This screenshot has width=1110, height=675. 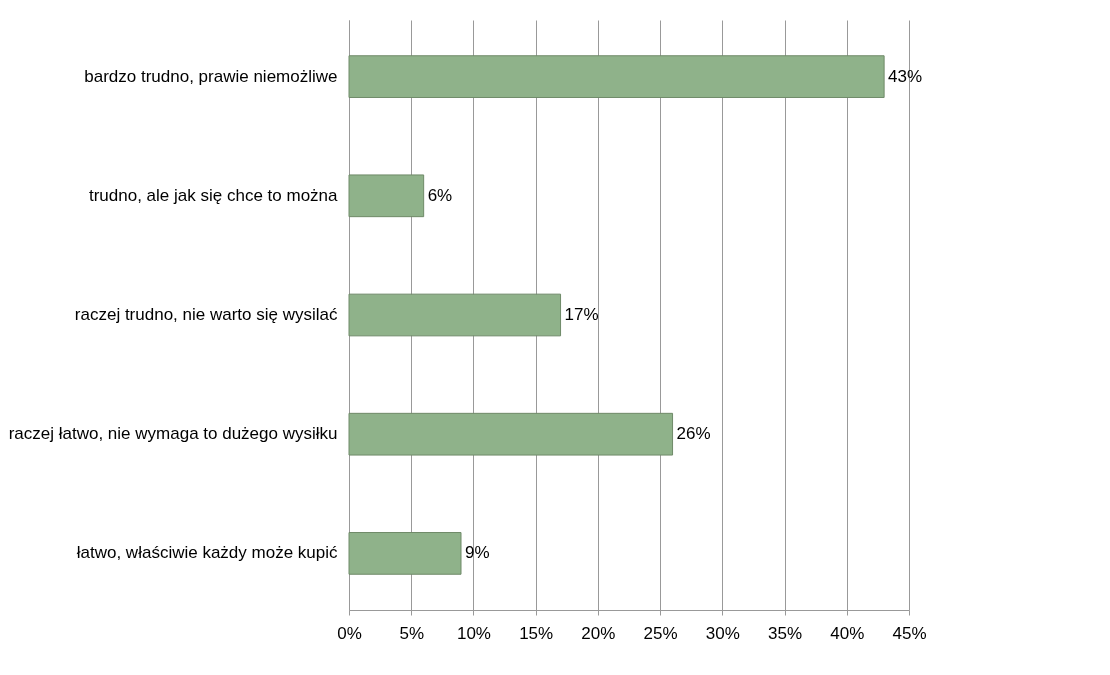 I want to click on x-tick-label: 0%, so click(x=349, y=633).